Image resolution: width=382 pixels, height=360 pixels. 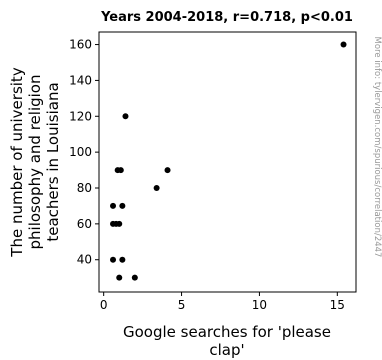 What do you see at coordinates (226, 17) in the screenshot?
I see `chart-title: Years 2004-2018, r=0.718, p<0.01` at bounding box center [226, 17].